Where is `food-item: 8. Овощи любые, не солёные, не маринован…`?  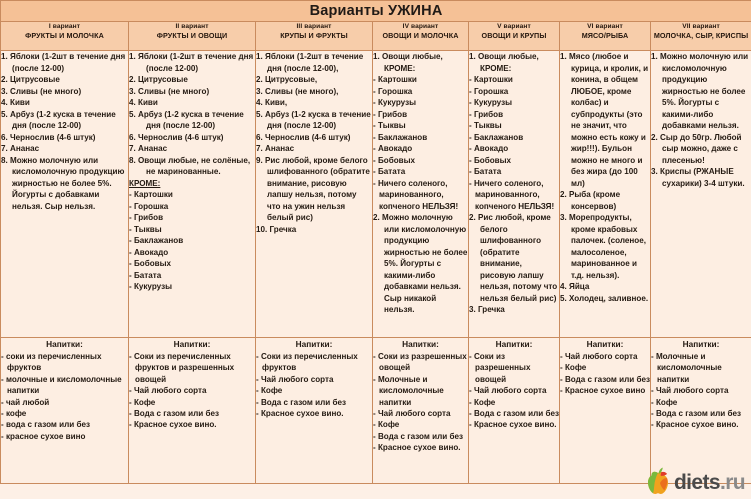
food-item: 8. Овощи любые, не солёные, не маринован… is located at coordinates (192, 166).